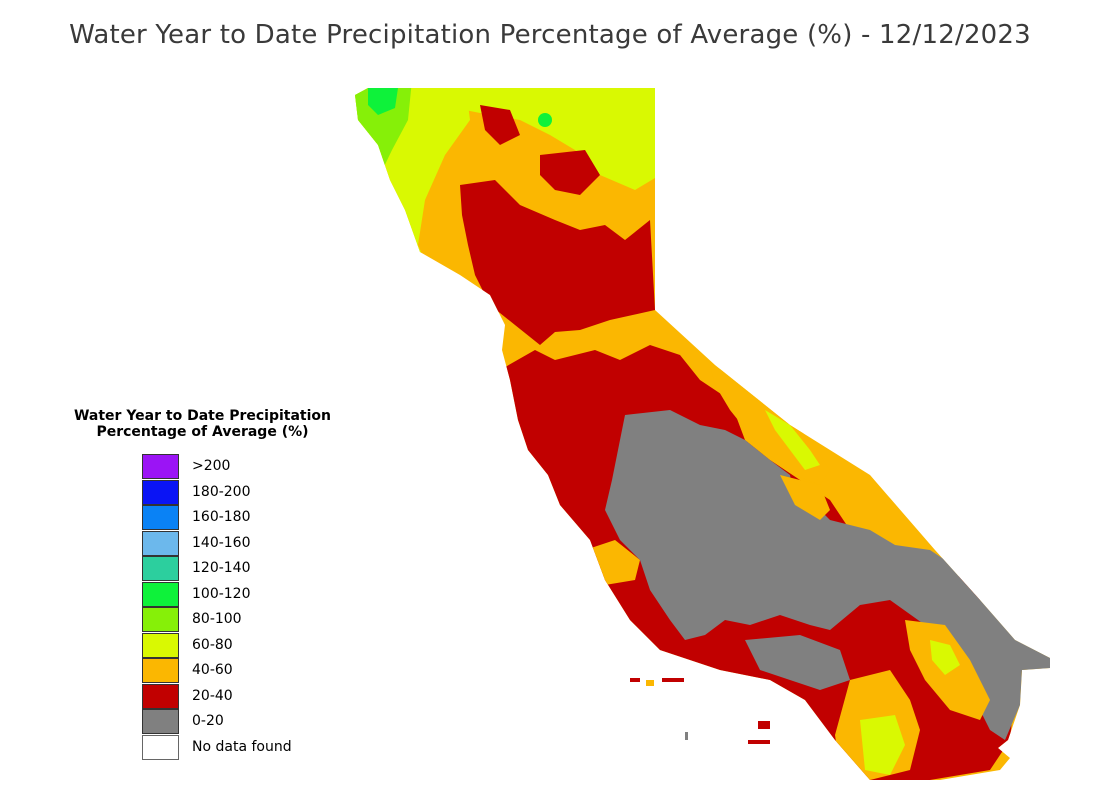  Describe the element at coordinates (211, 466) in the screenshot. I see `legend-label: >200` at that location.